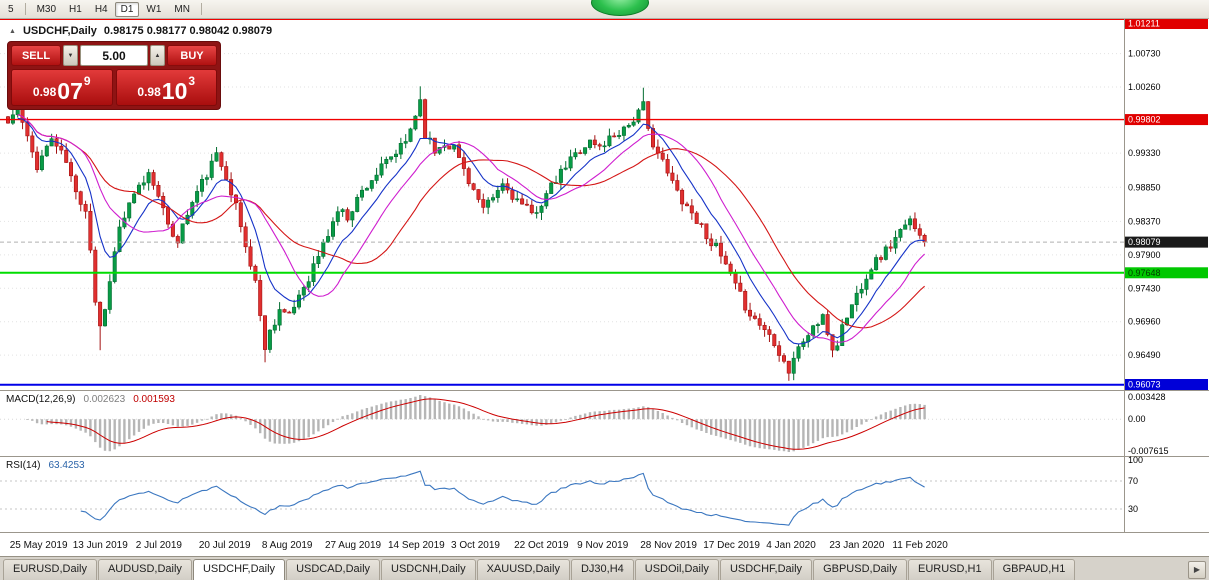 The height and width of the screenshot is (580, 1209). Describe the element at coordinates (731, 545) in the screenshot. I see `svg-text: 17 Dec 2019` at that location.